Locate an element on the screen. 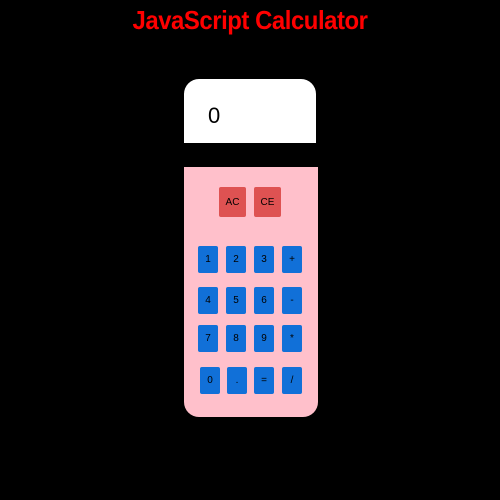  calculator-keypad: AC CE 1 2 3 + 4 5 6 - 7 8 9 * 0 . = / is located at coordinates (251, 292).